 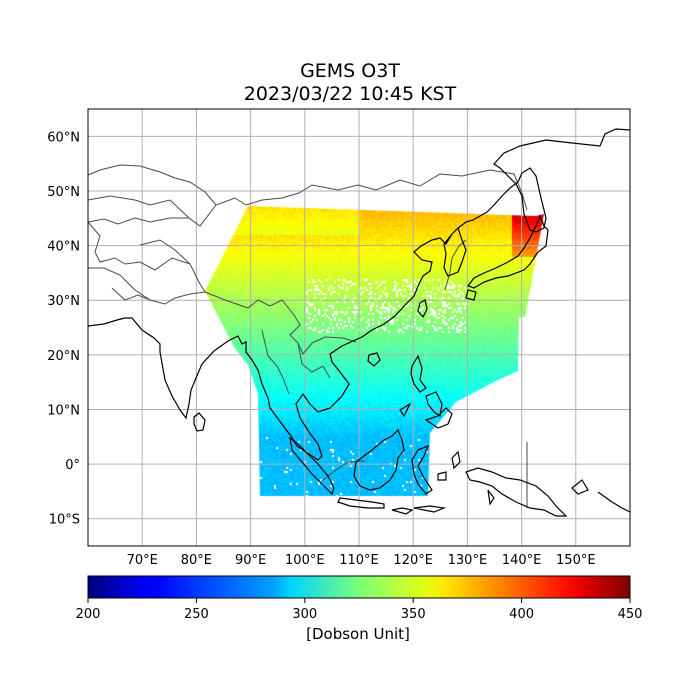 I want to click on lon-tick-label: 130°E, so click(x=468, y=560).